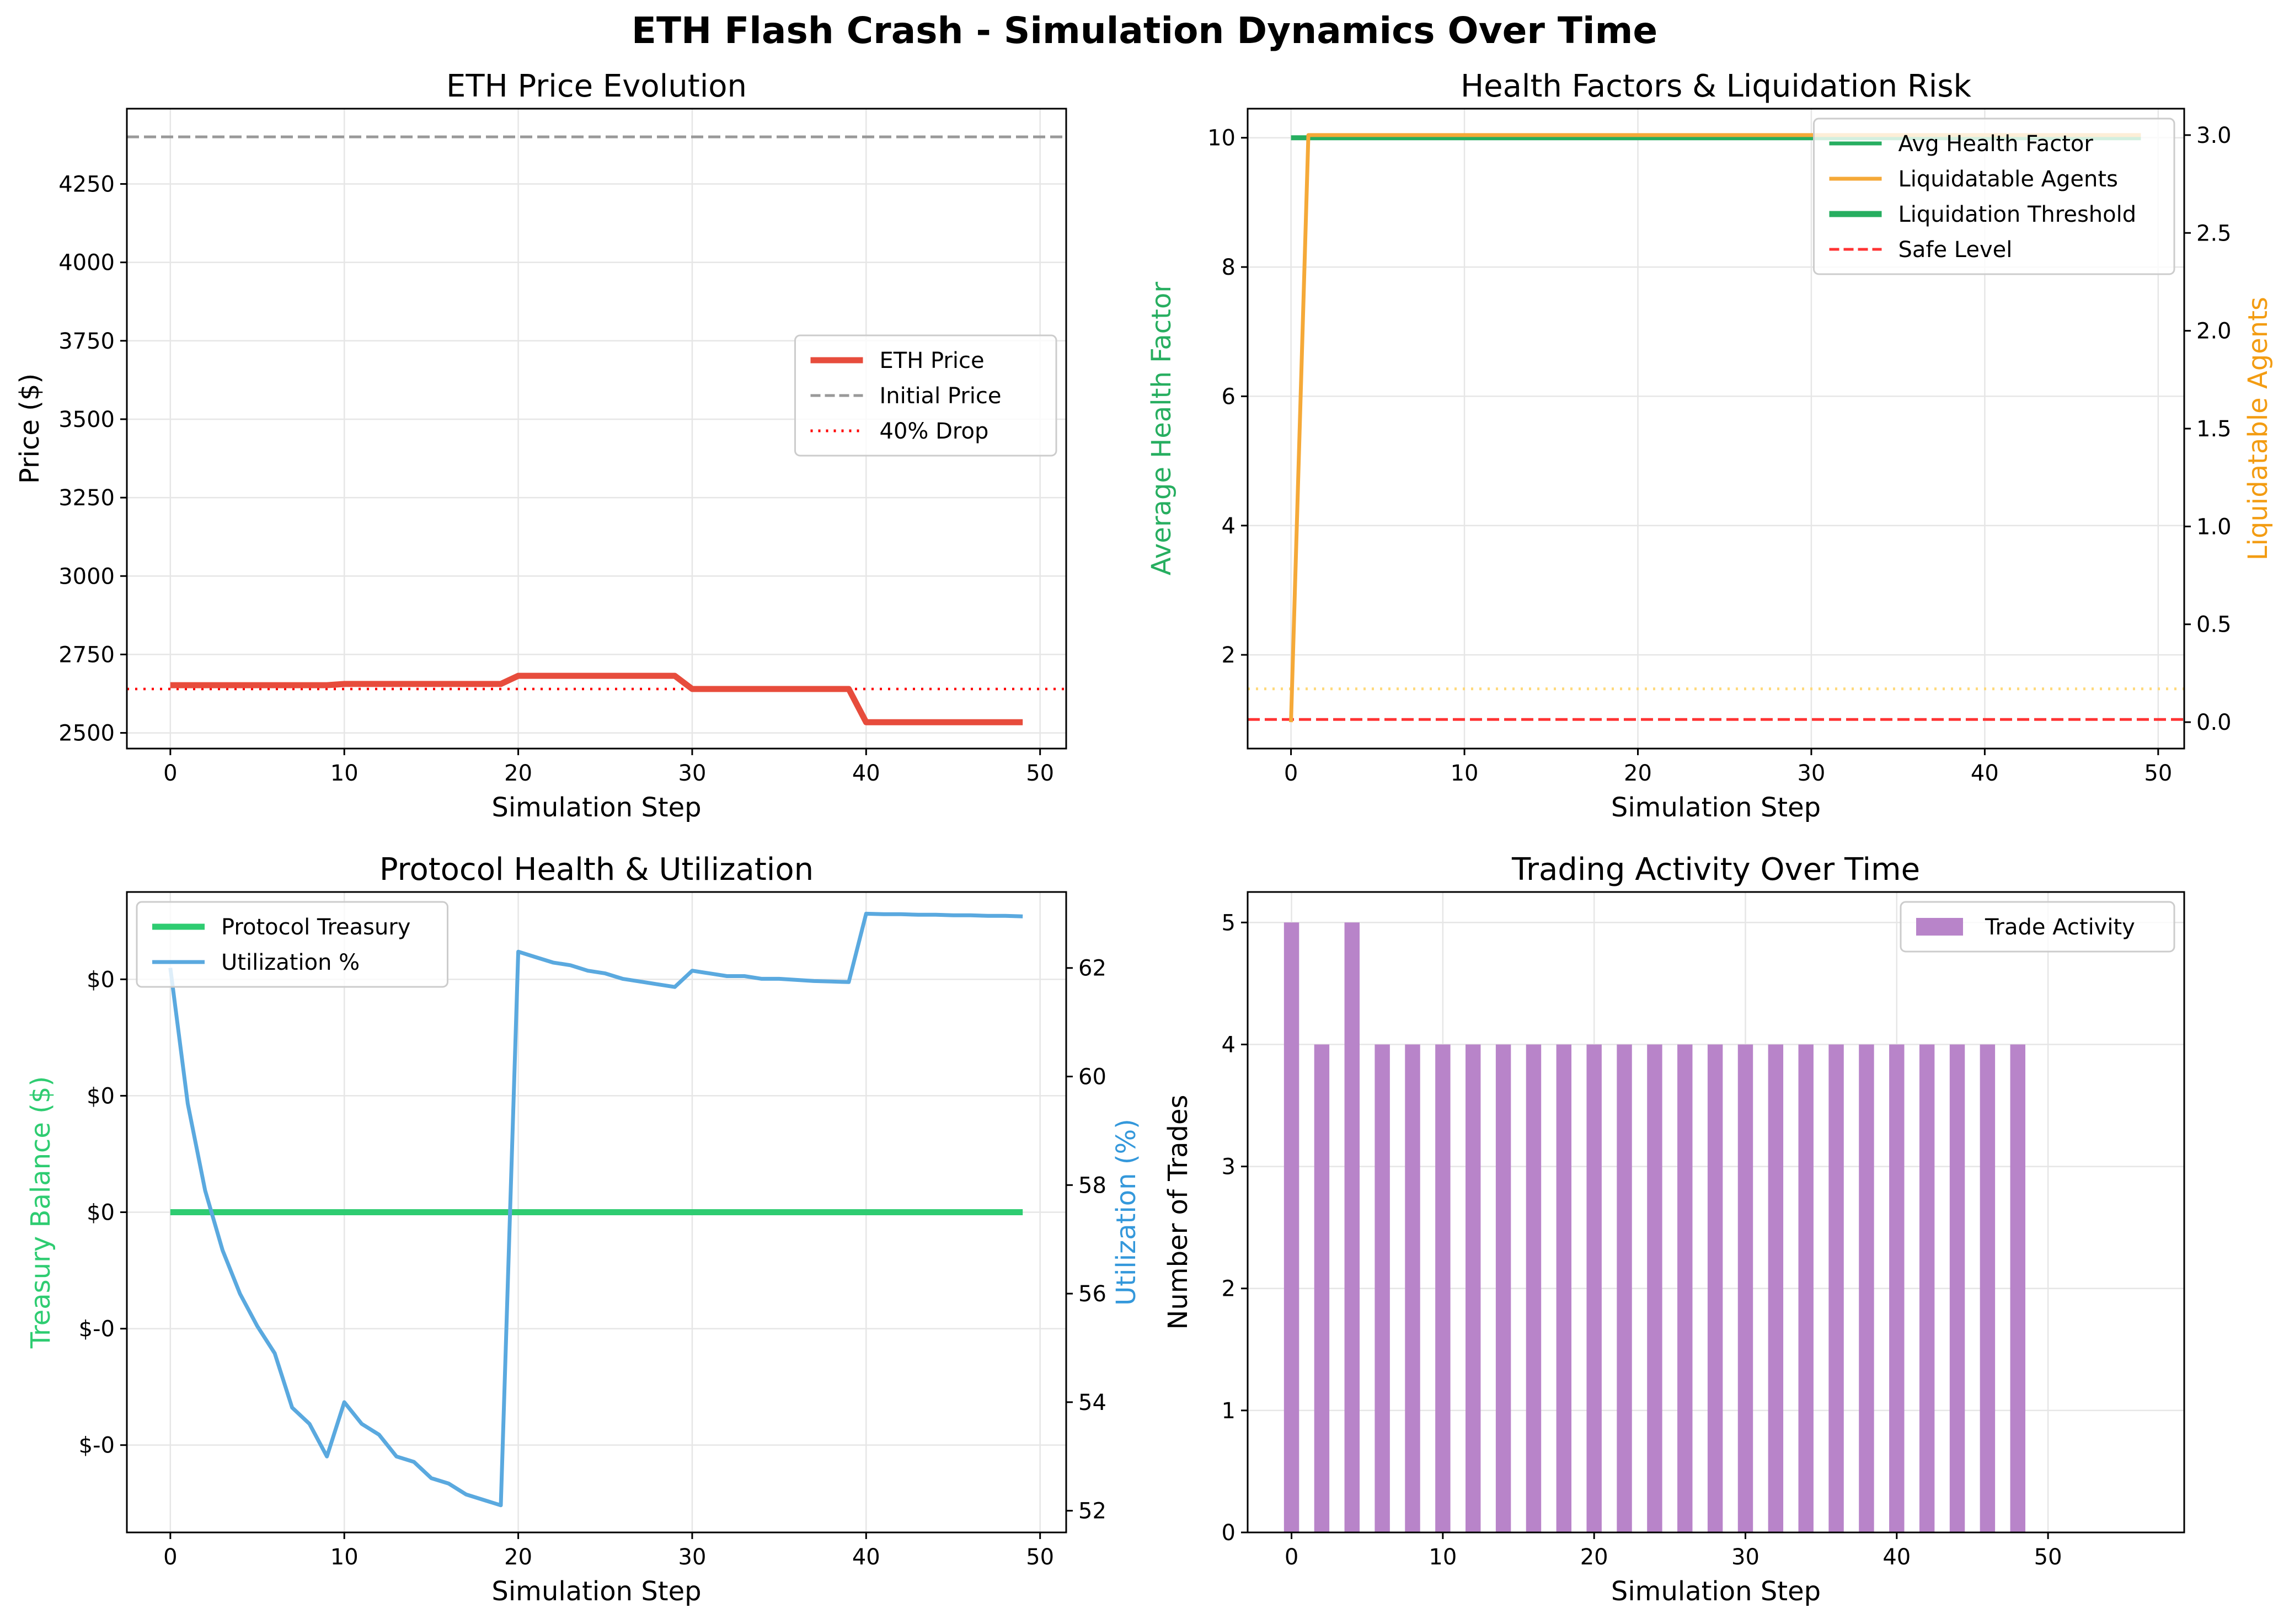 Image resolution: width=2289 pixels, height=1624 pixels. Describe the element at coordinates (1716, 86) in the screenshot. I see `chart-title: Health Factors & Liquidation Risk` at that location.